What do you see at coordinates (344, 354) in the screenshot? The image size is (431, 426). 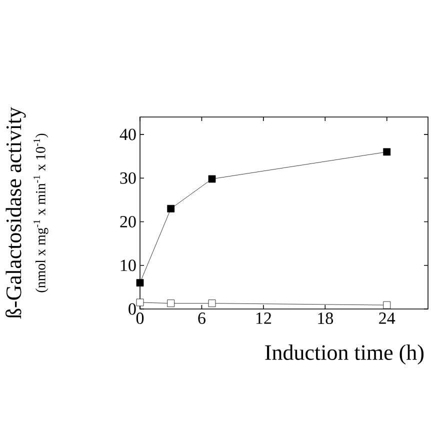 I see `x-axis-title: Induction time (h)` at bounding box center [344, 354].